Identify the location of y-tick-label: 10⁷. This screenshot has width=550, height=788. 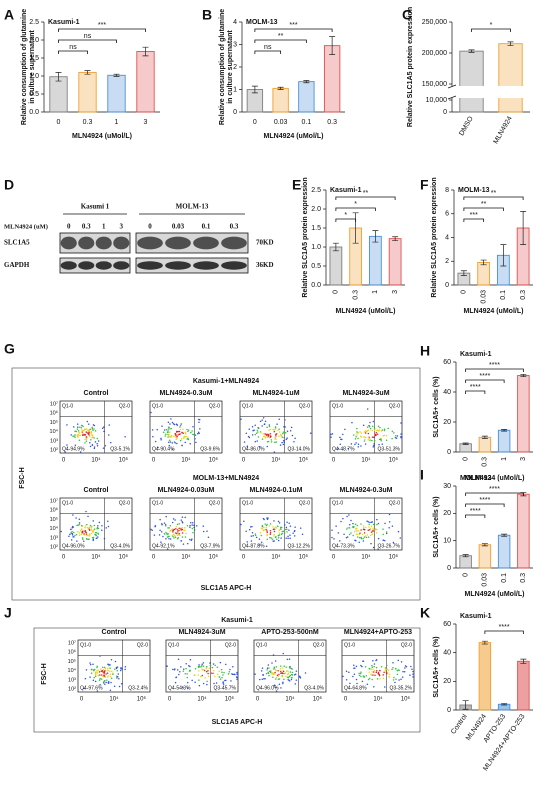
(54, 500).